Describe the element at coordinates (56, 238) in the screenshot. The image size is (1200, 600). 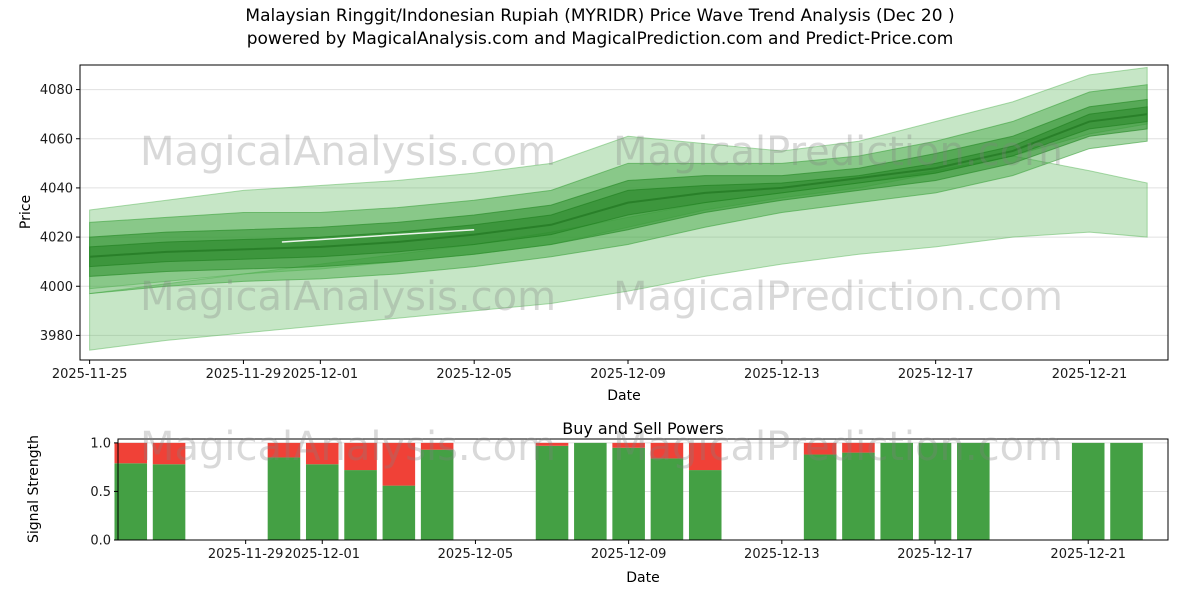
I see `y-tick-label: 4020` at that location.